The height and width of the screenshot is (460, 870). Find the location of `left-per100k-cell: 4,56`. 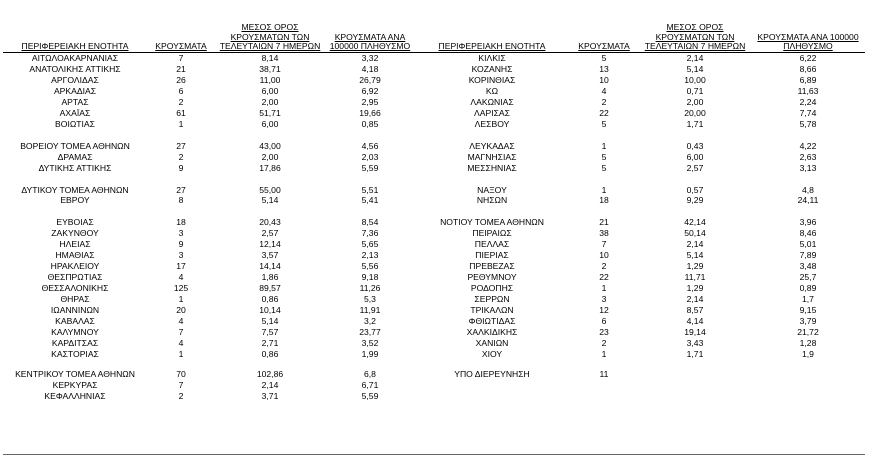

left-per100k-cell: 4,56 is located at coordinates (370, 145).